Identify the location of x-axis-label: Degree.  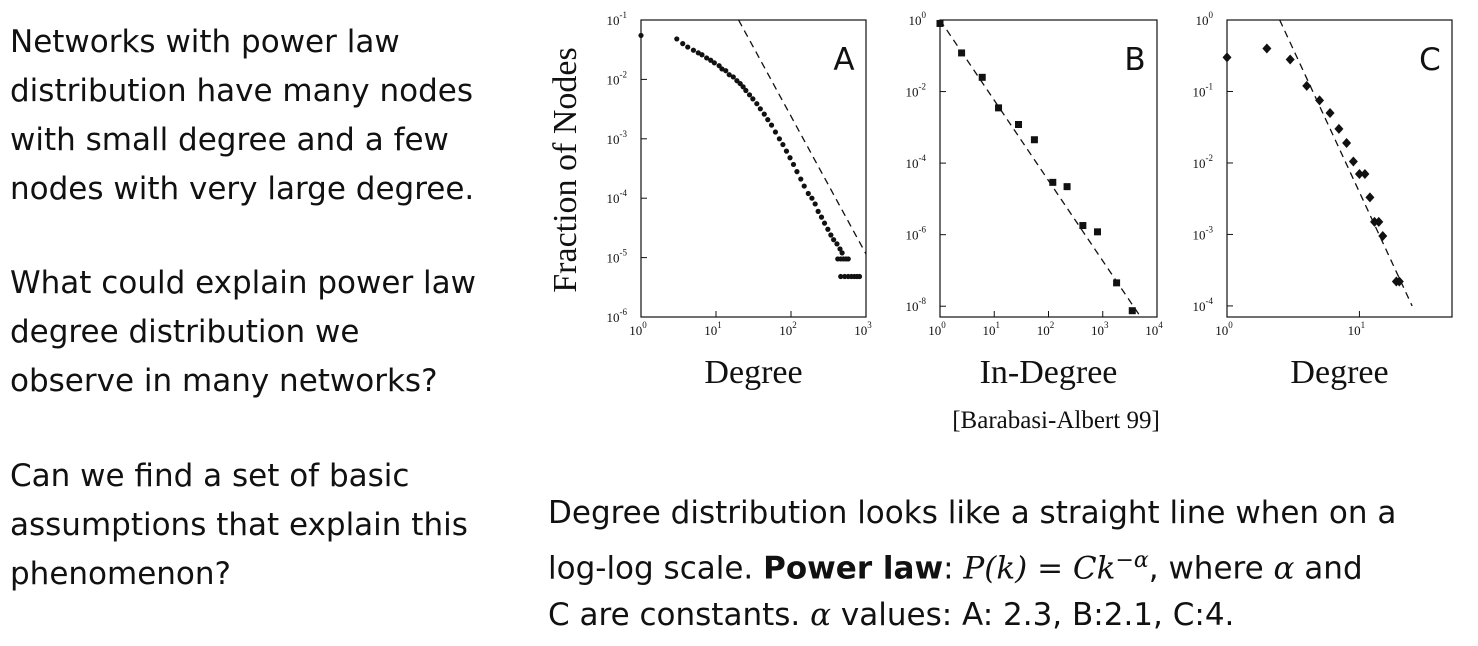
(753, 372).